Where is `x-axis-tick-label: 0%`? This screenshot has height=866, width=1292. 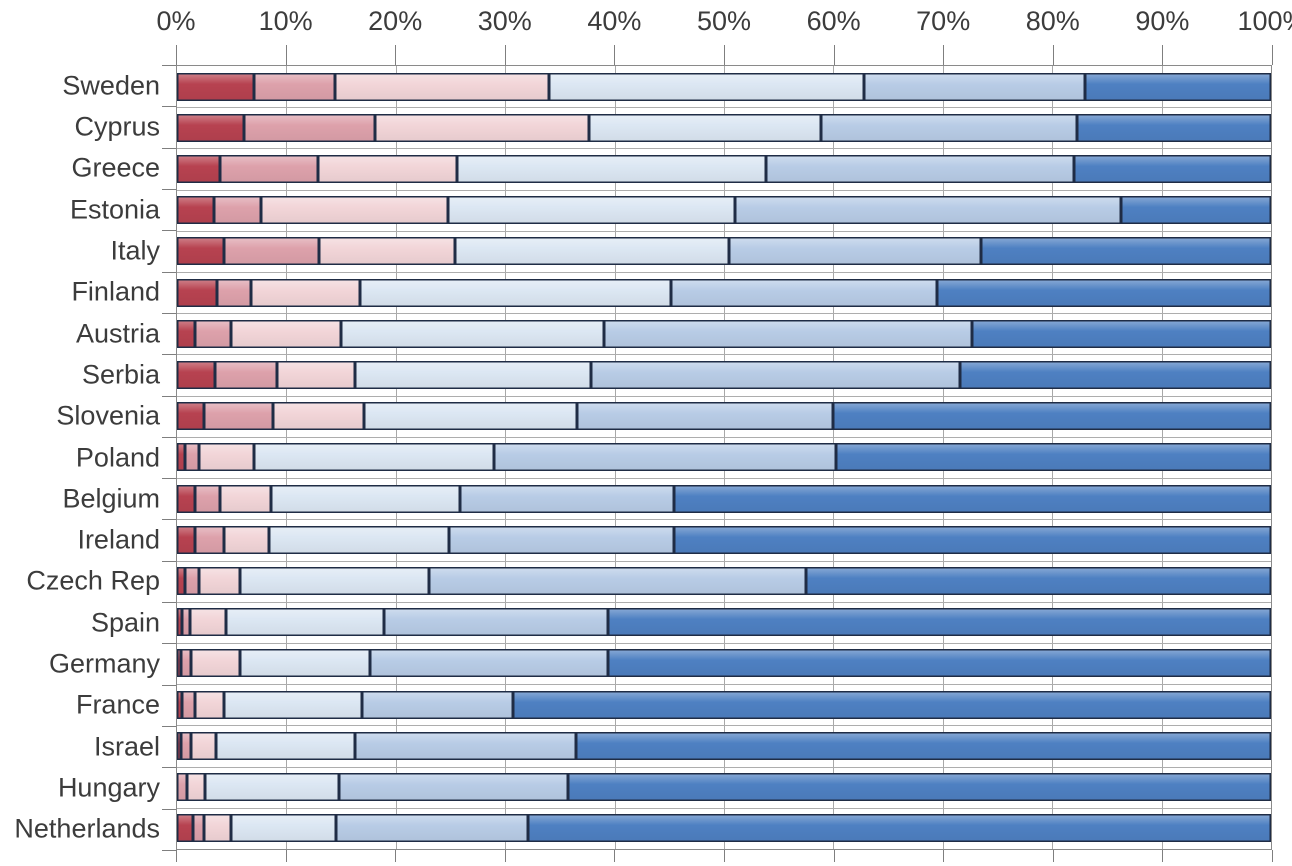
x-axis-tick-label: 0% is located at coordinates (176, 21).